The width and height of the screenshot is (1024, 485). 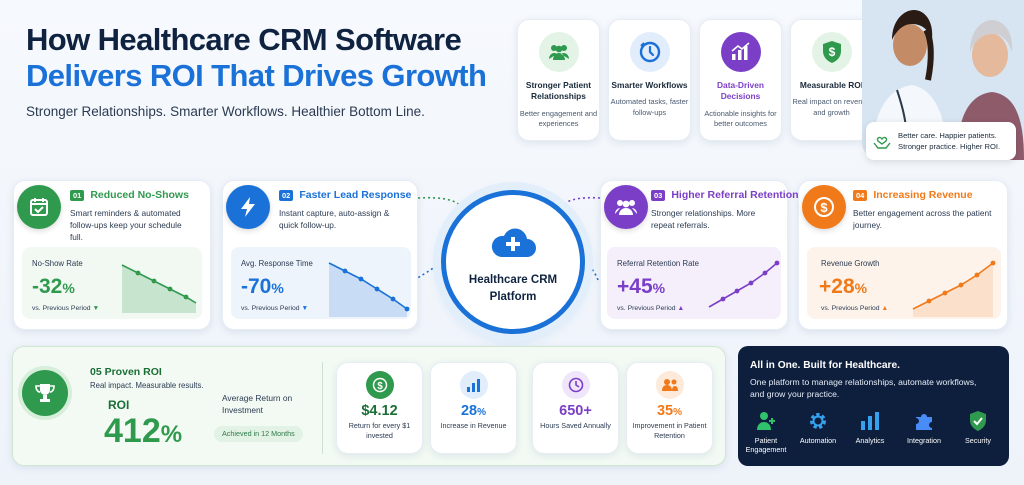 What do you see at coordinates (658, 263) in the screenshot?
I see `metric-label: Referral Retention Rate` at bounding box center [658, 263].